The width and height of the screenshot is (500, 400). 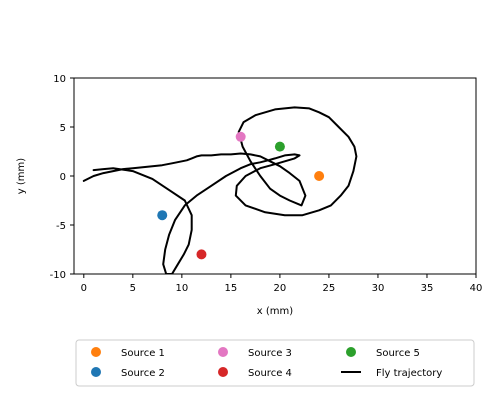 What do you see at coordinates (58, 275) in the screenshot?
I see `y-tick-label: -10` at bounding box center [58, 275].